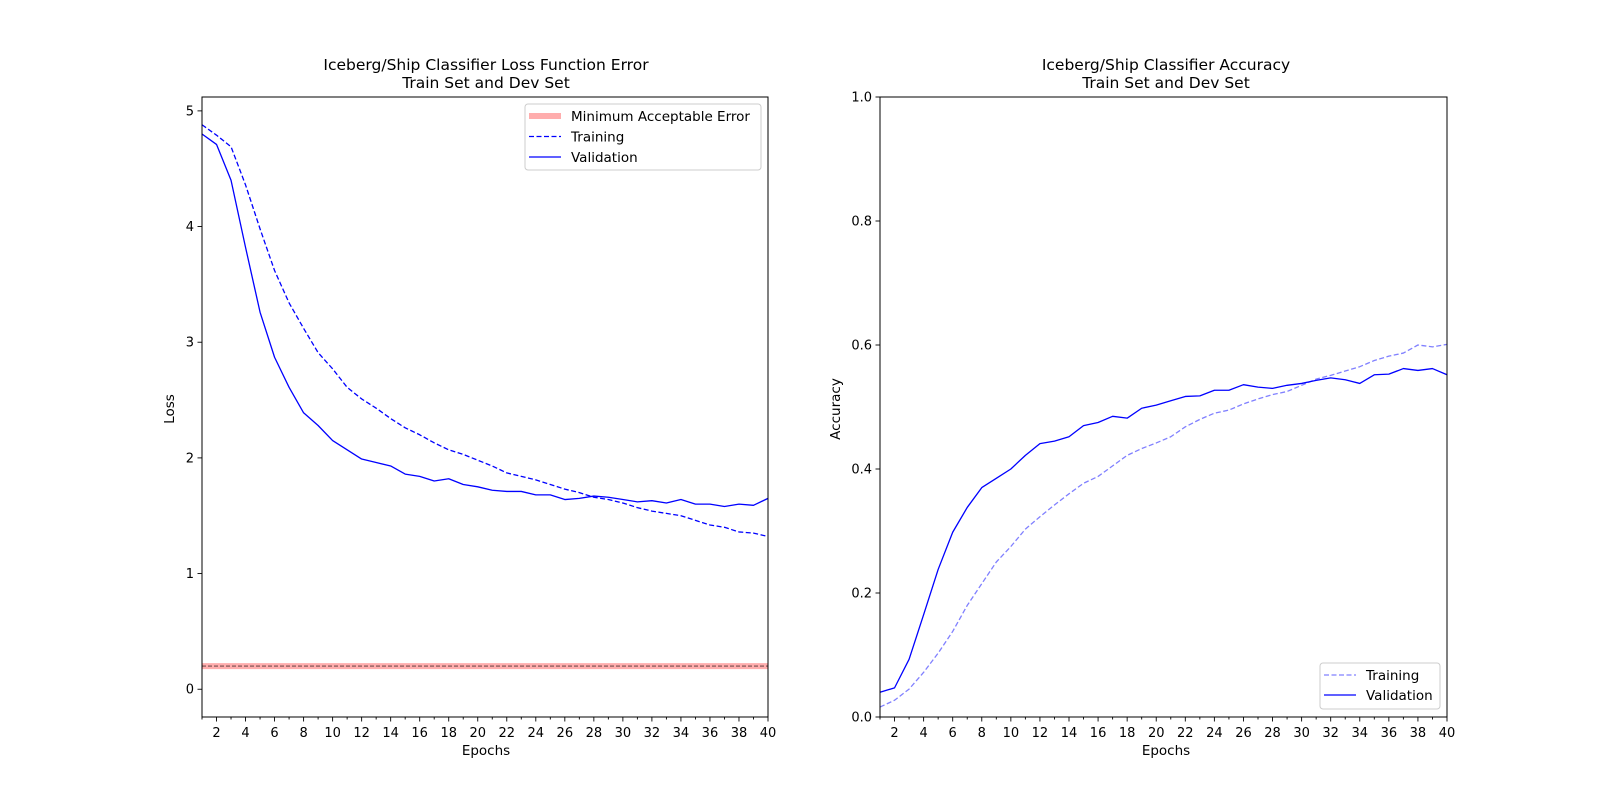  Describe the element at coordinates (861, 346) in the screenshot. I see `accuracy-y-tick-label-0-6: 0.6` at that location.